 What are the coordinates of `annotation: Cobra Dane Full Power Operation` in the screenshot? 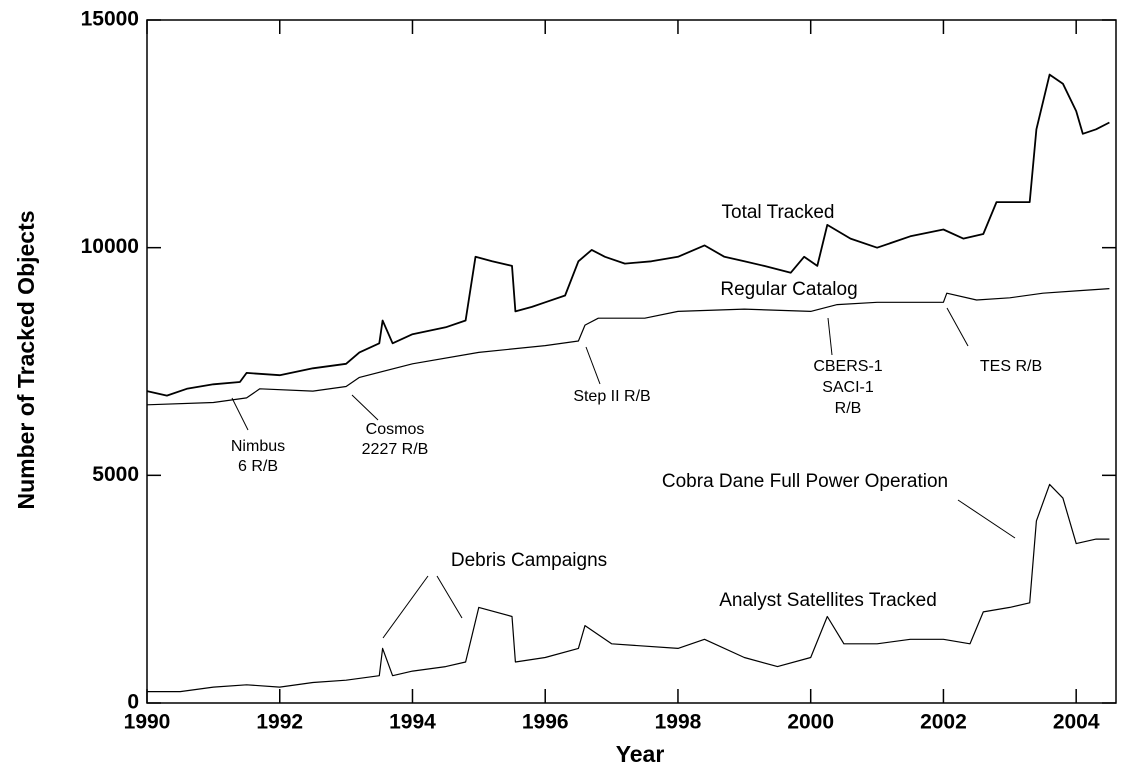 It's located at (805, 481).